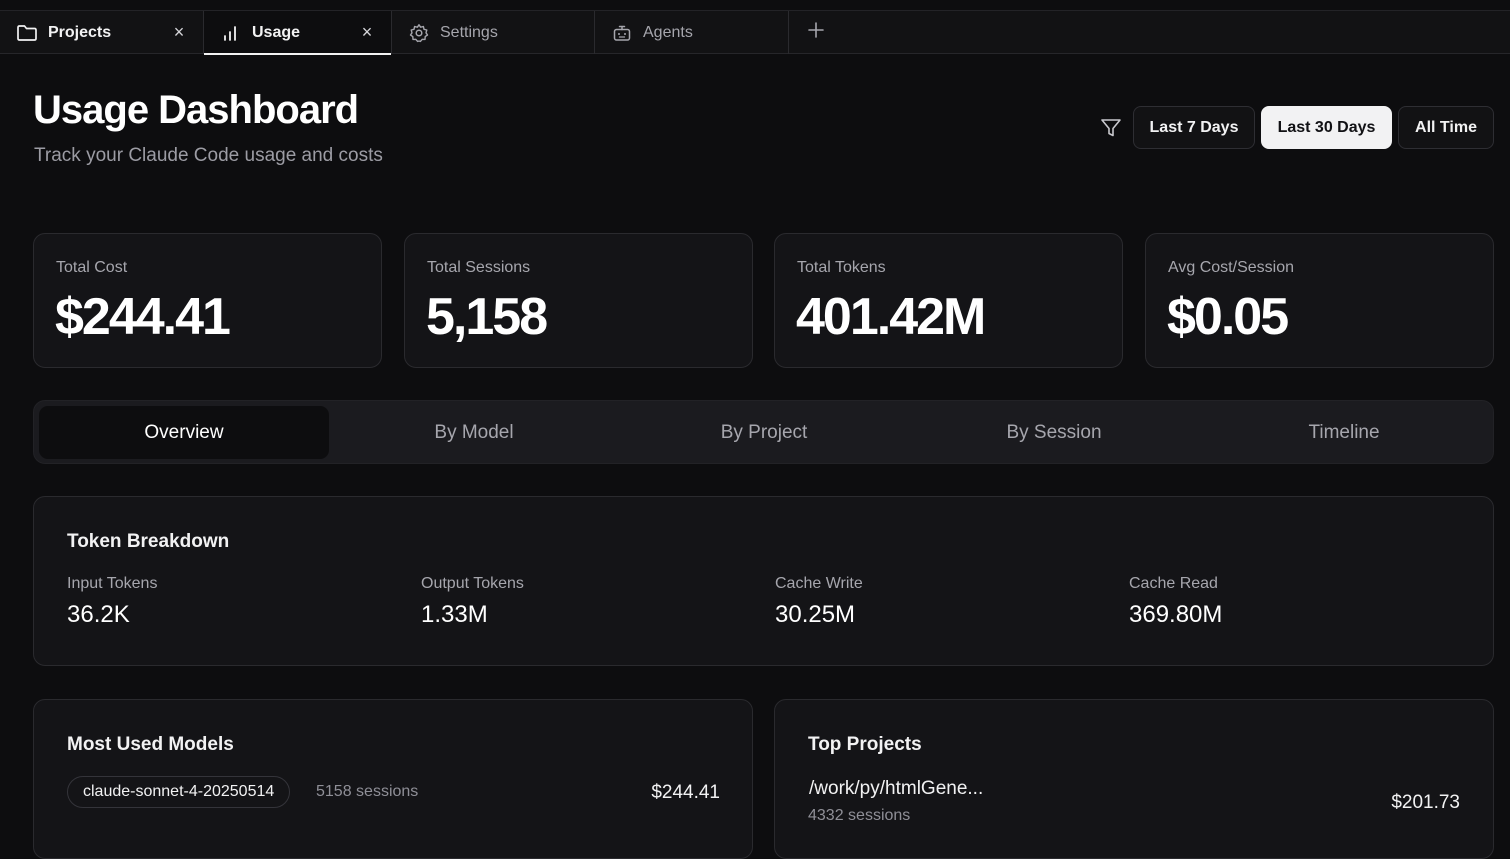 The width and height of the screenshot is (1510, 859). Describe the element at coordinates (367, 791) in the screenshot. I see `model-session-count: 5158 sessions` at that location.